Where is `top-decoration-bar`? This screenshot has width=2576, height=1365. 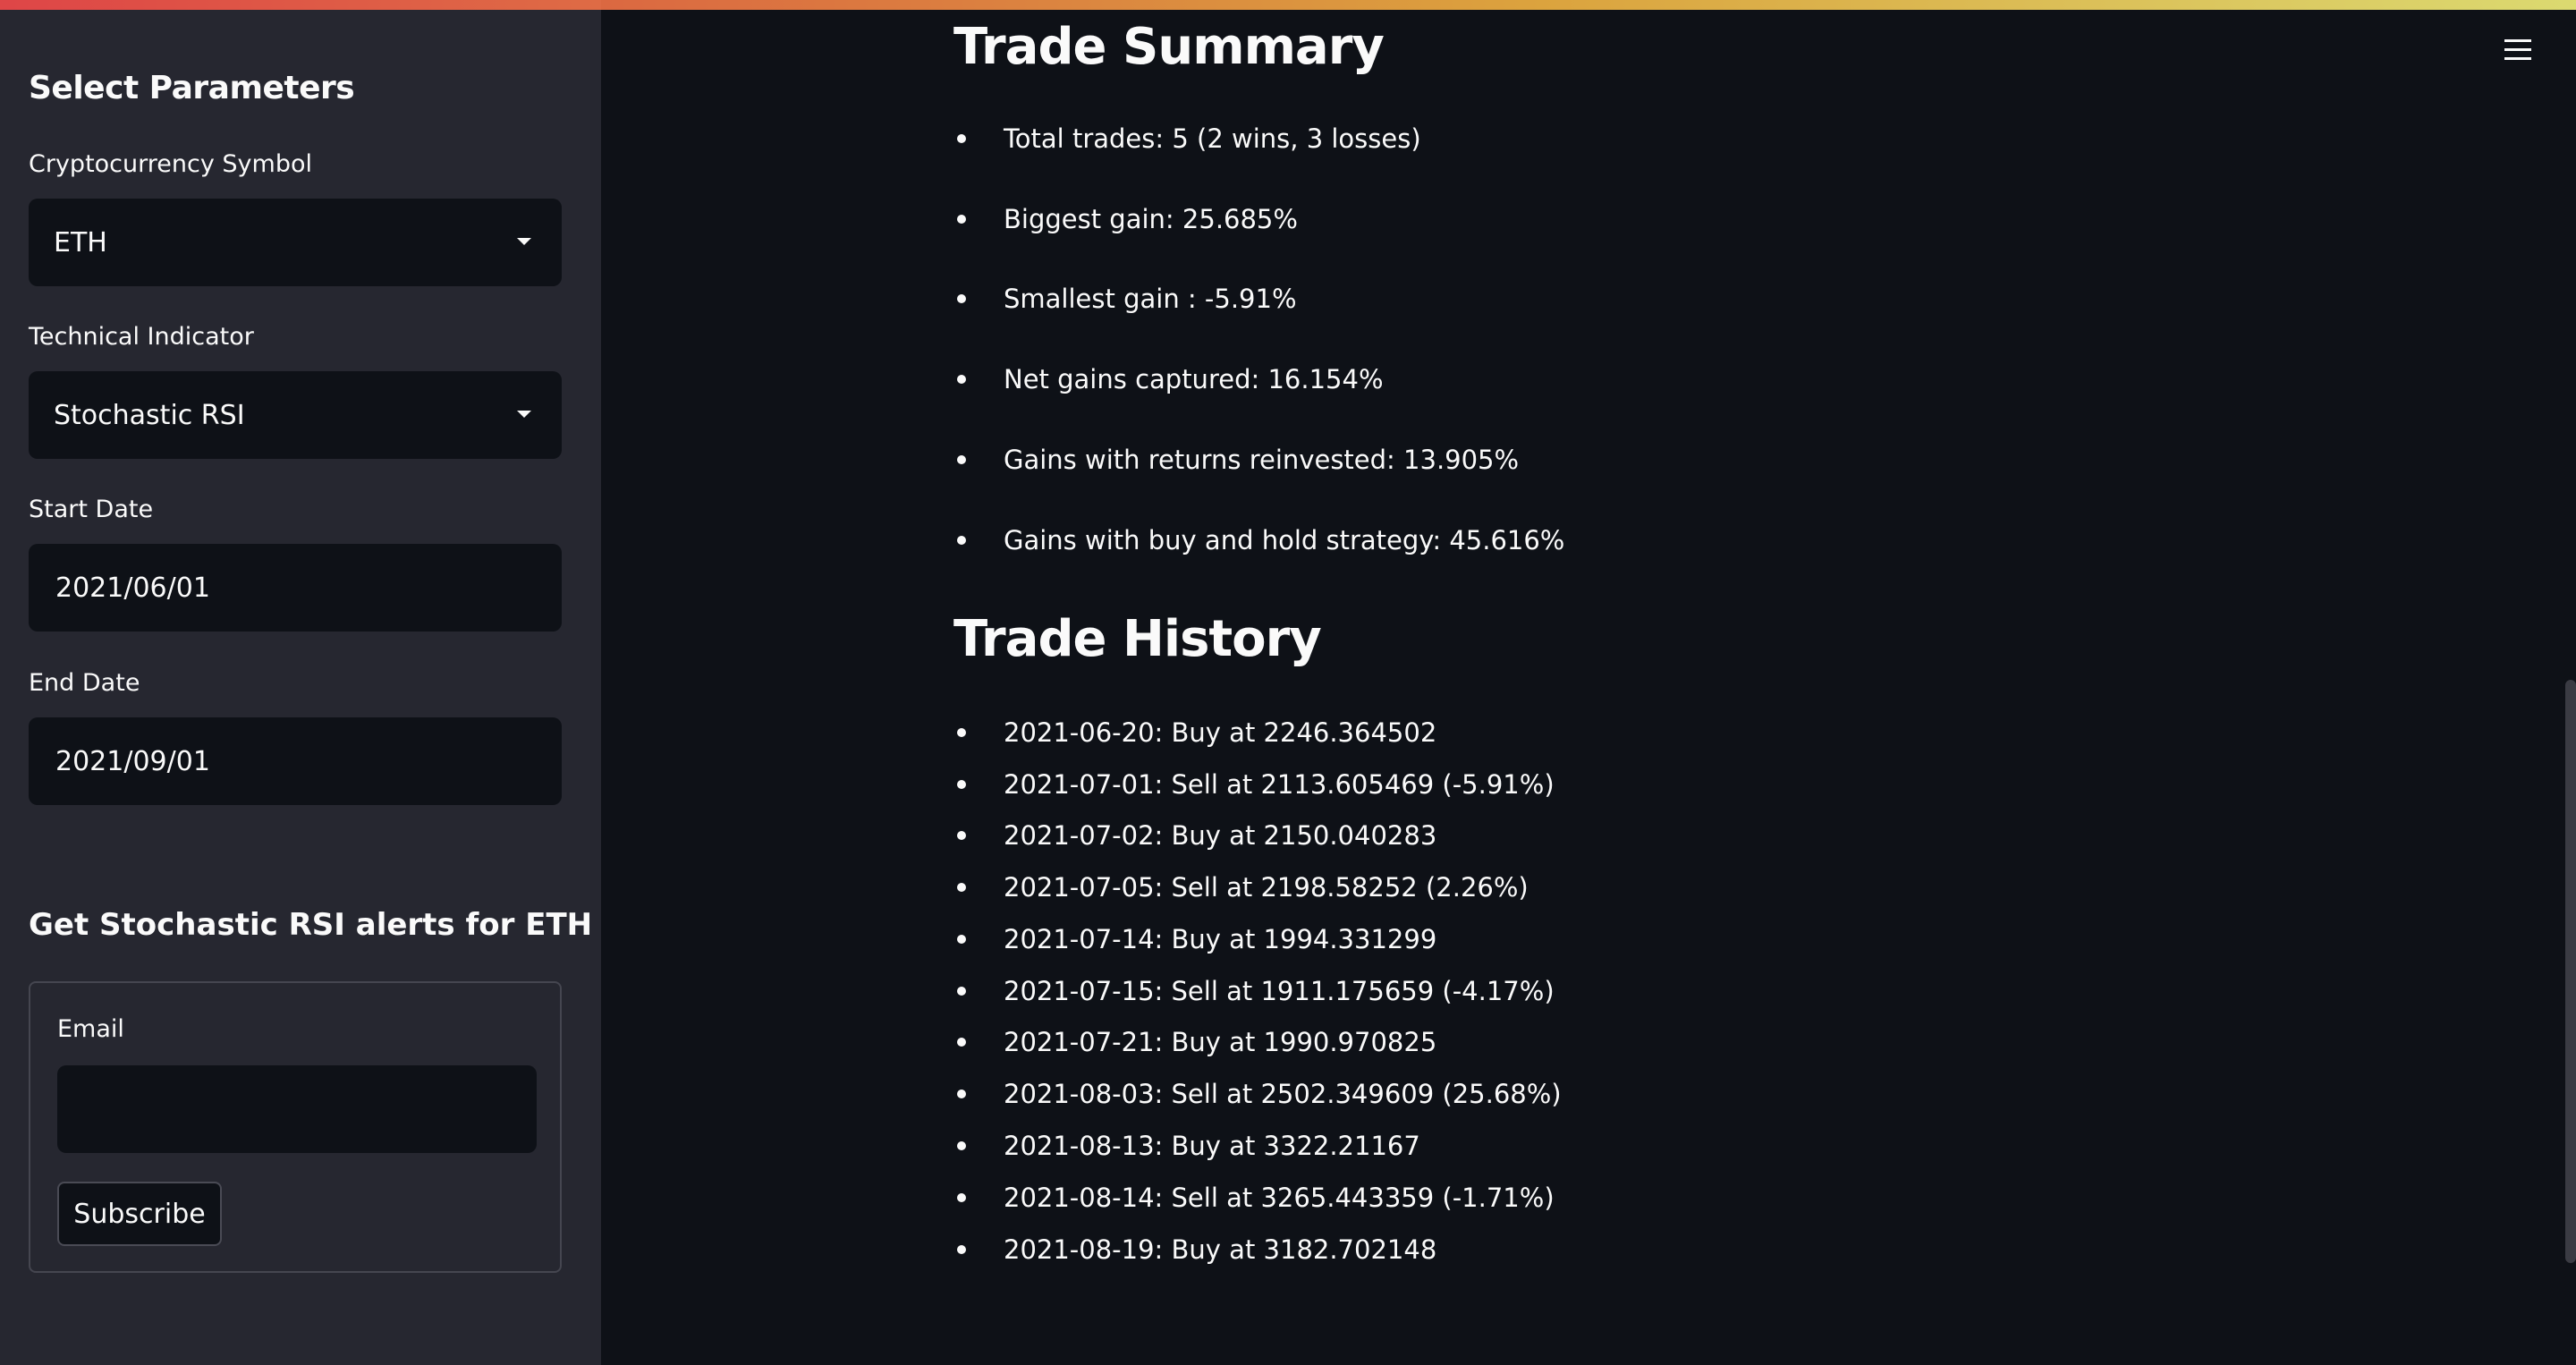 top-decoration-bar is located at coordinates (1288, 5).